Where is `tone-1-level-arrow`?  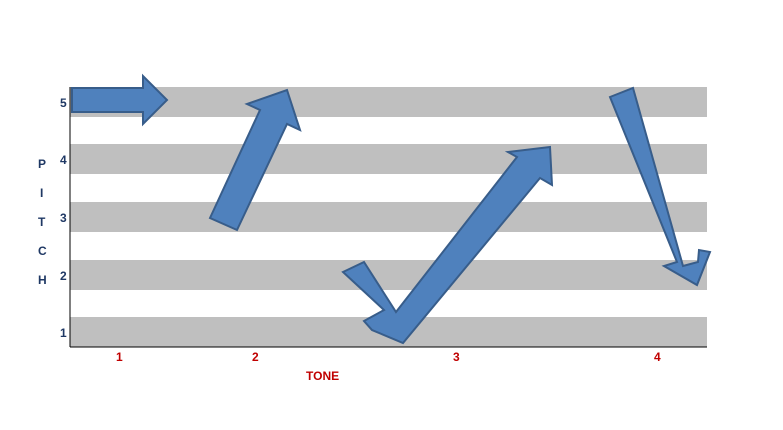
tone-1-level-arrow is located at coordinates (120, 100).